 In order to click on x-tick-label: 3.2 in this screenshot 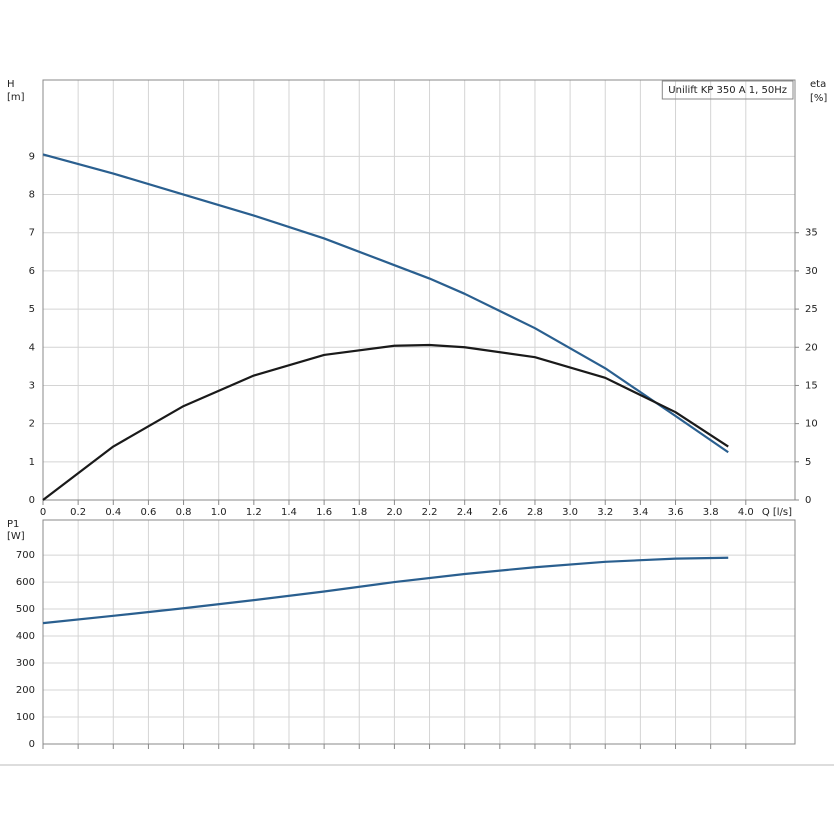, I will do `click(605, 512)`.